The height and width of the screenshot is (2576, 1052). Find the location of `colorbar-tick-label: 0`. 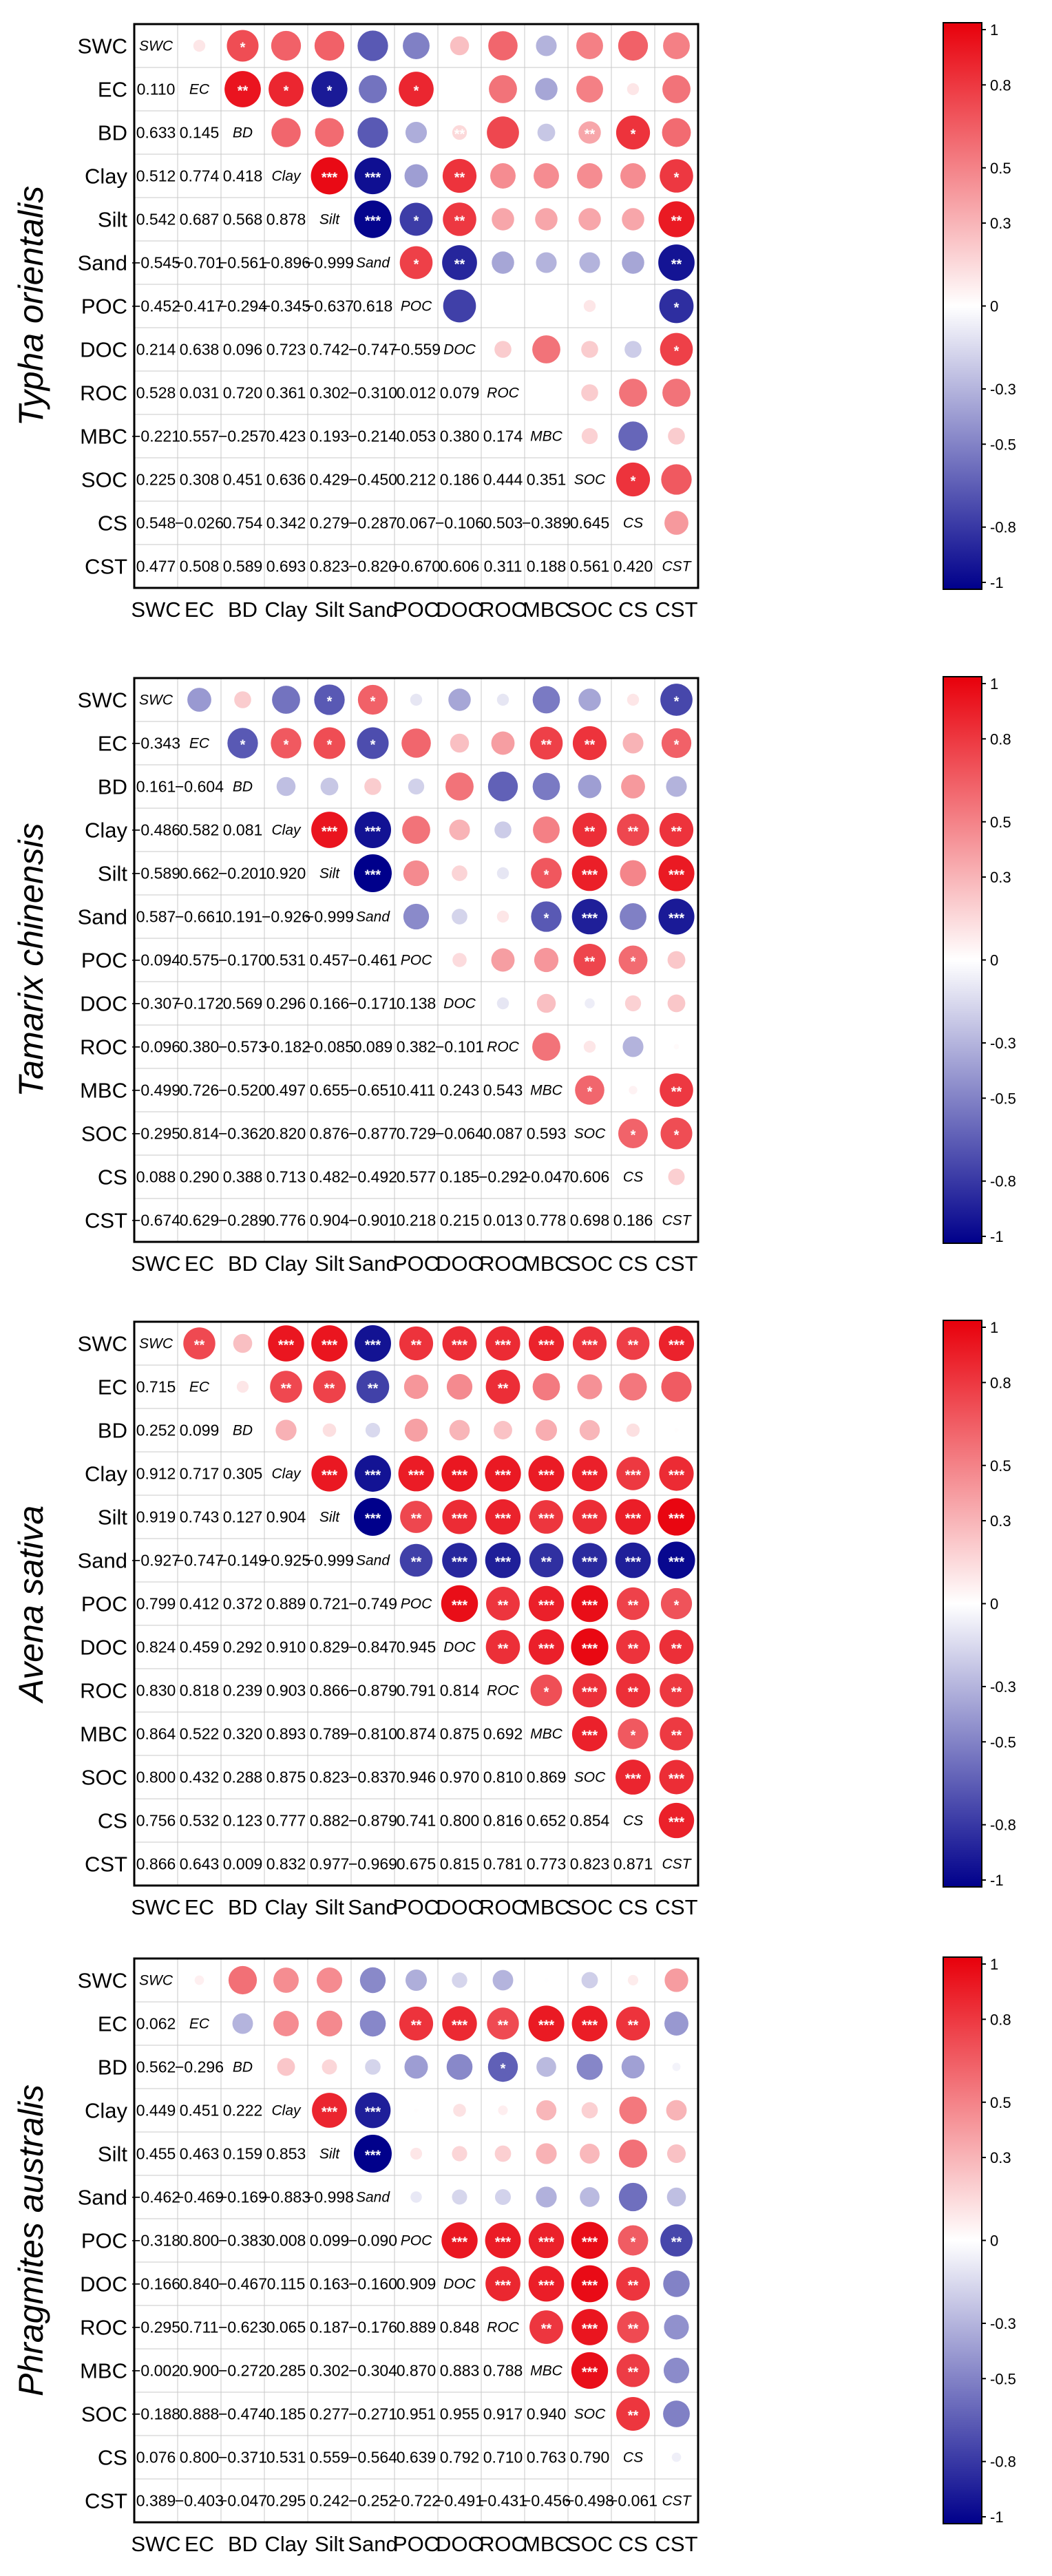

colorbar-tick-label: 0 is located at coordinates (994, 2241).